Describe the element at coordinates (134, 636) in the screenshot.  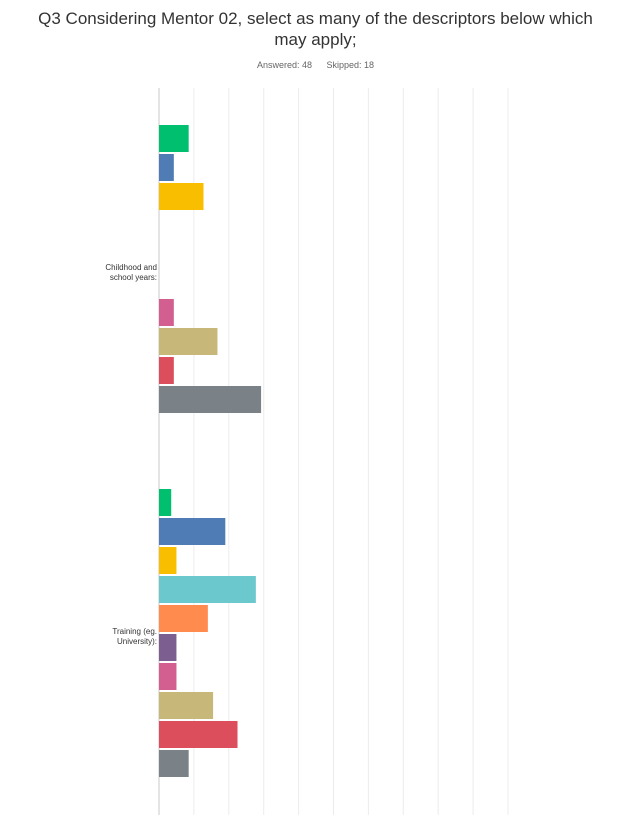
I see `category-label-2: Training (eg. University):` at that location.